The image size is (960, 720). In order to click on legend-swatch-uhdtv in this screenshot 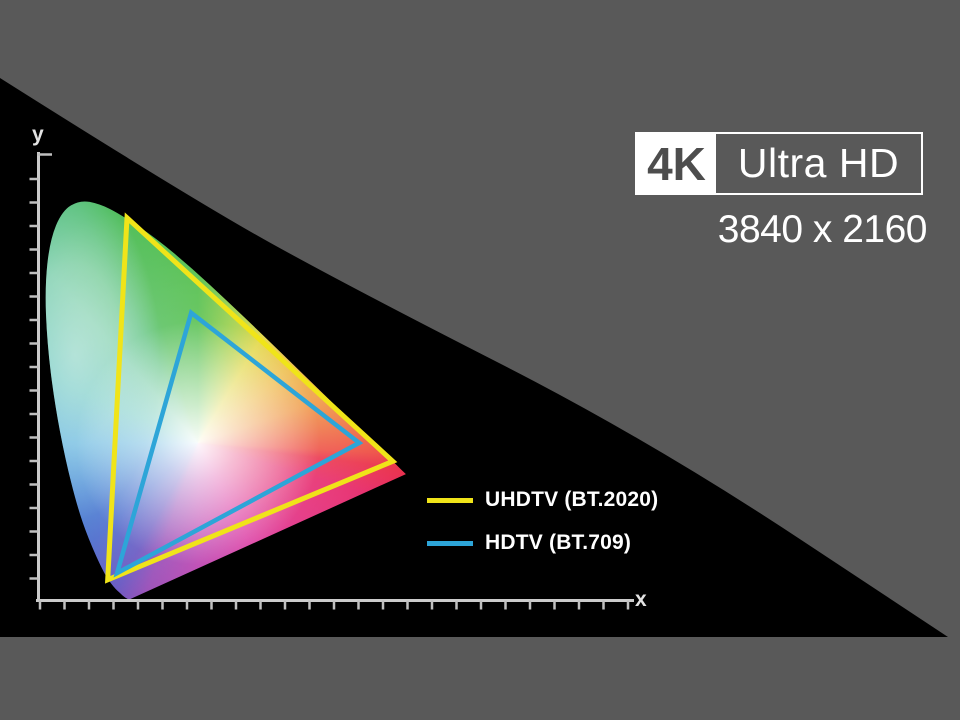, I will do `click(450, 500)`.